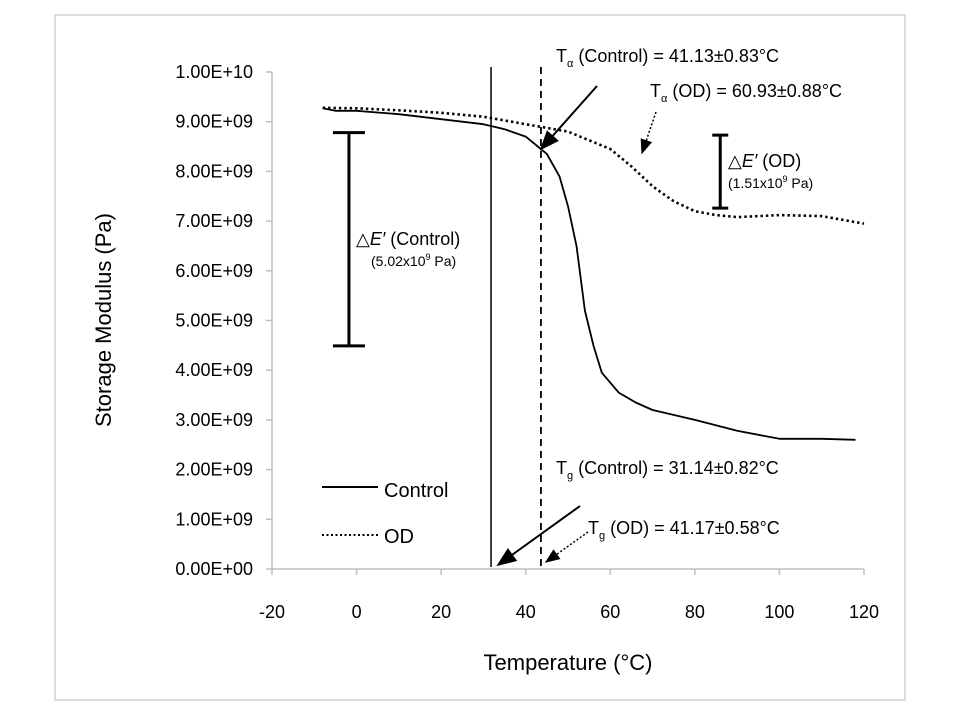 This screenshot has height=720, width=960. What do you see at coordinates (667, 470) in the screenshot?
I see `annotation-tg-control: Tg (Control) = 31.14±0.82°C` at bounding box center [667, 470].